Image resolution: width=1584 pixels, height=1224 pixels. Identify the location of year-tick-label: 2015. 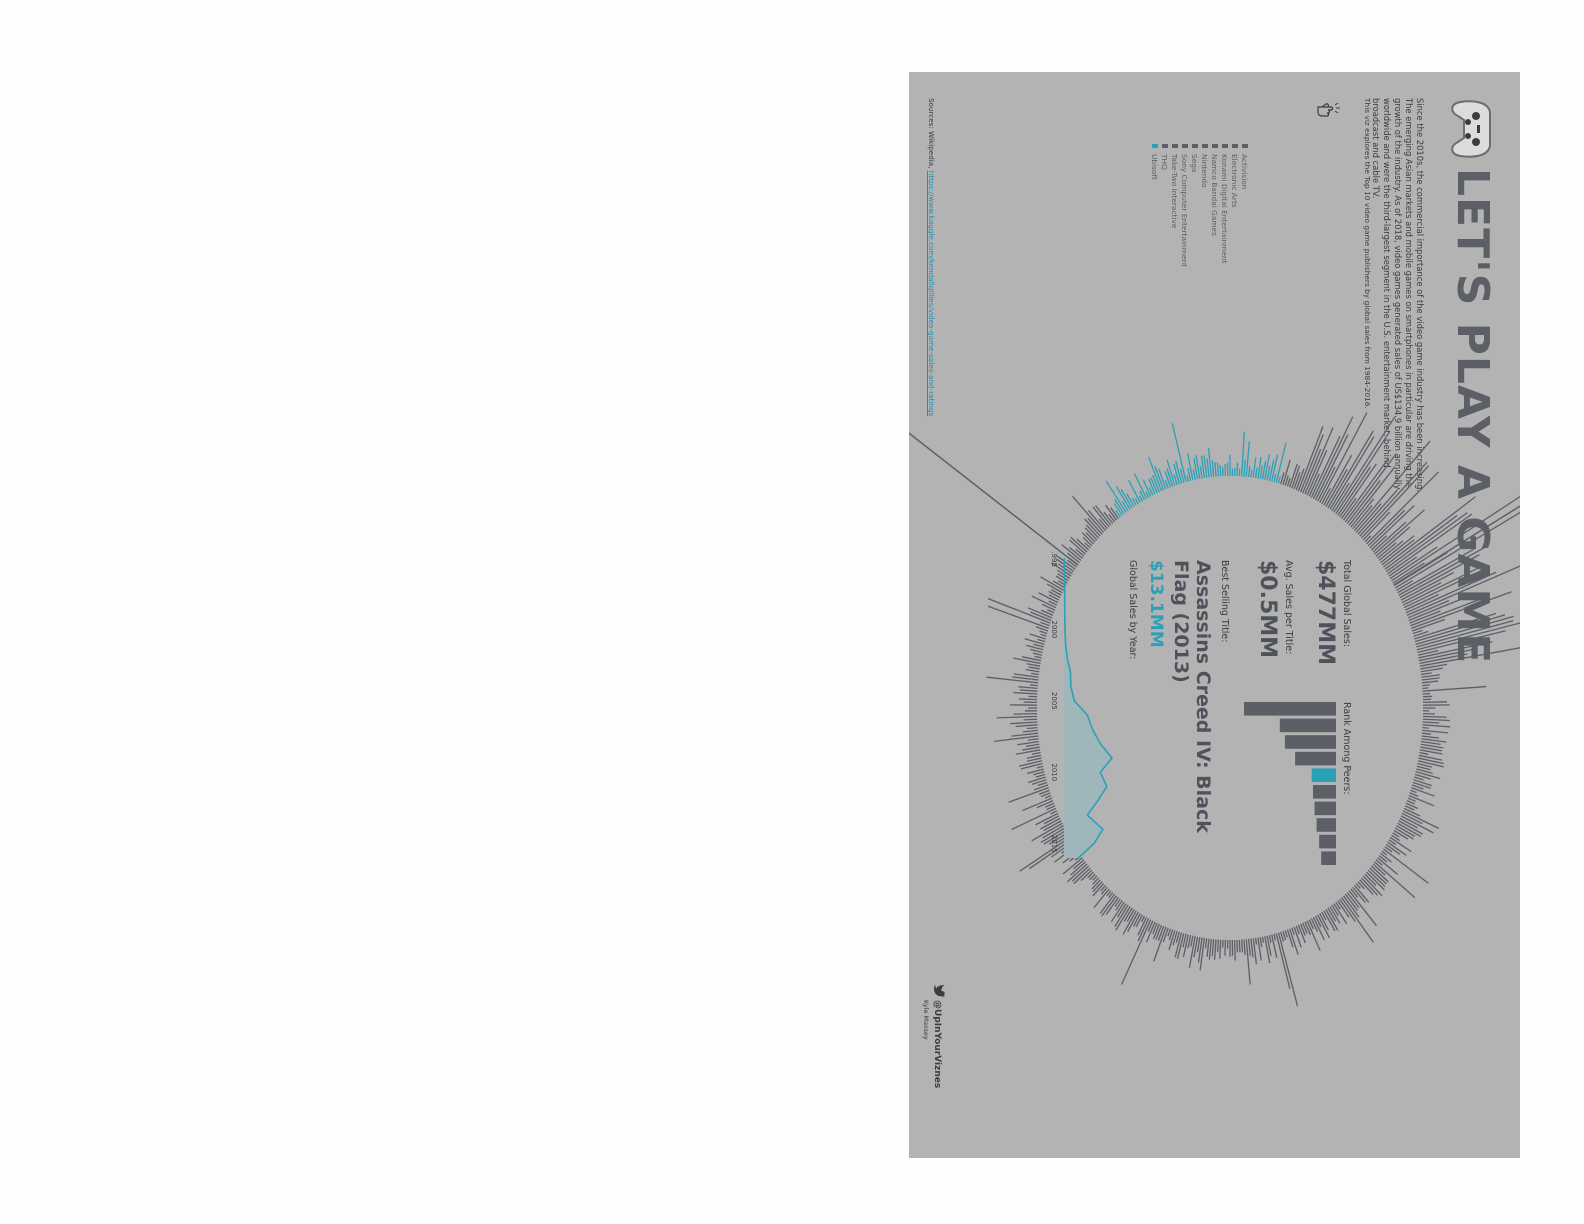
(1054, 844).